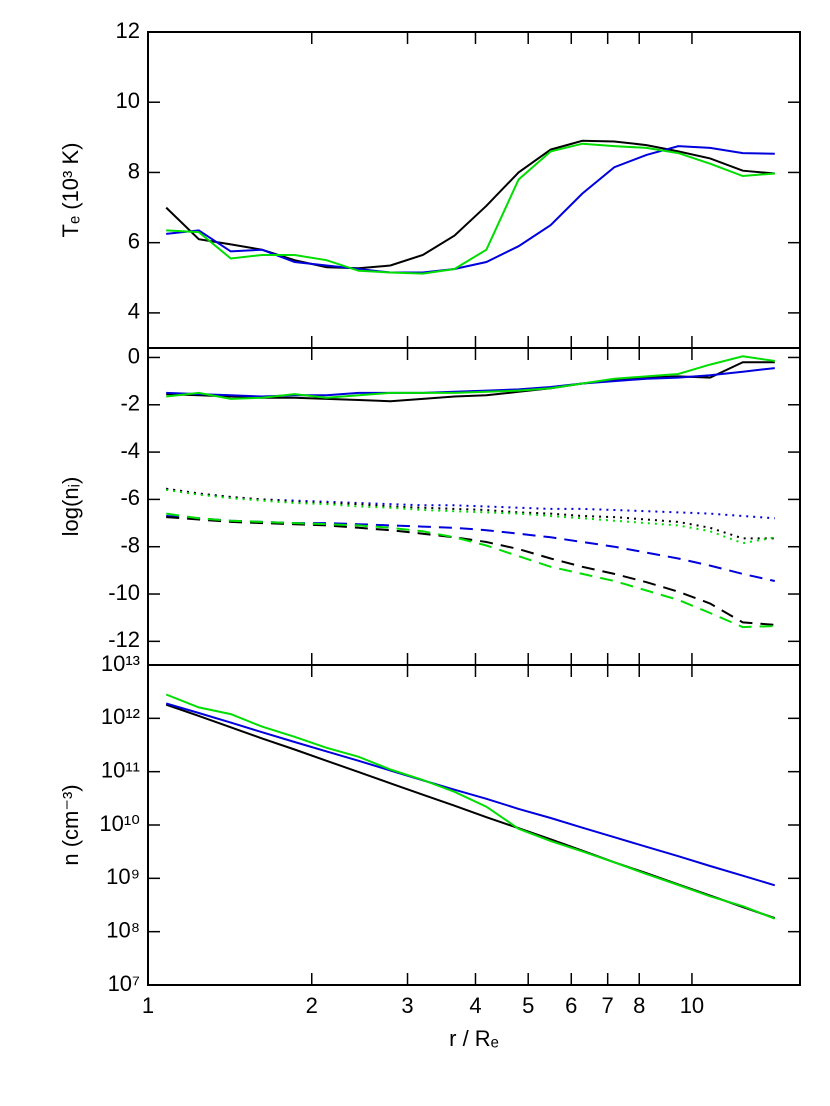  Describe the element at coordinates (639, 1005) in the screenshot. I see `x-tick-label: 8` at that location.